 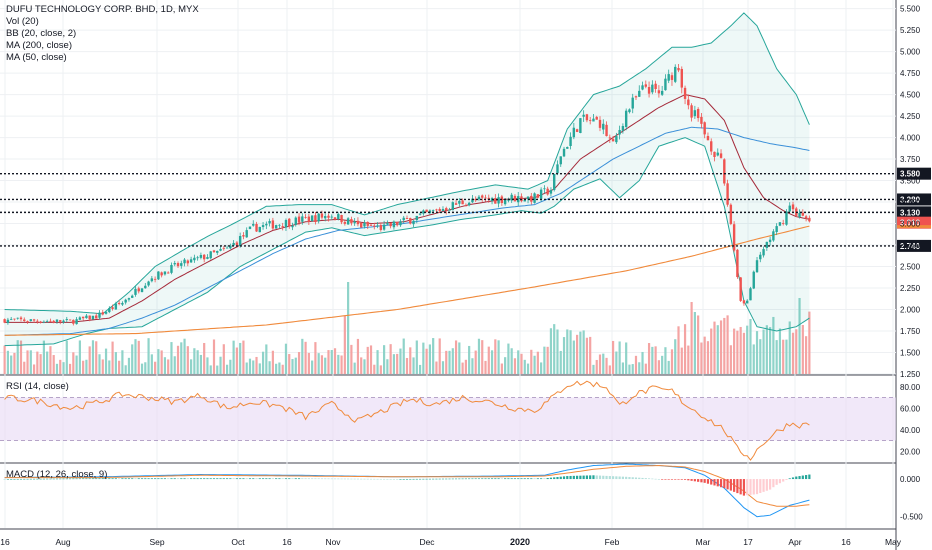 What do you see at coordinates (910, 212) in the screenshot?
I see `price-level-label: 3.130` at bounding box center [910, 212].